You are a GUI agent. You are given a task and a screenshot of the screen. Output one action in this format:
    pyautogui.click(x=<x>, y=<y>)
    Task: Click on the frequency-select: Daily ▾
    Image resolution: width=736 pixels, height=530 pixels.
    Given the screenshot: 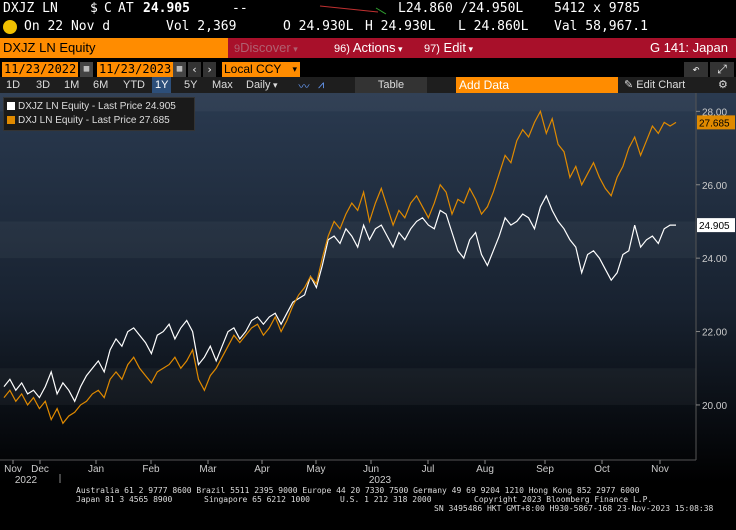 What is the action you would take?
    pyautogui.click(x=262, y=85)
    